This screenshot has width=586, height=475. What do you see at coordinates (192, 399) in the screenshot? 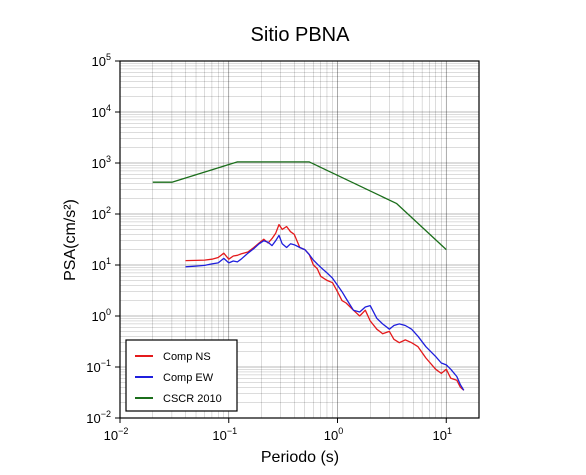
I see `legend-label: CSCR 2010` at bounding box center [192, 399].